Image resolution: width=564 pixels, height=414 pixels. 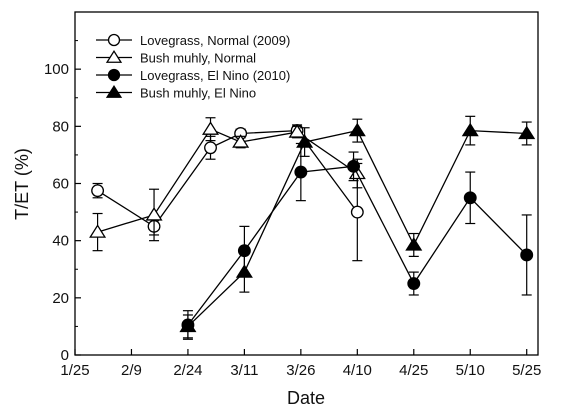 What do you see at coordinates (60, 184) in the screenshot?
I see `y-tick-label: 60` at bounding box center [60, 184].